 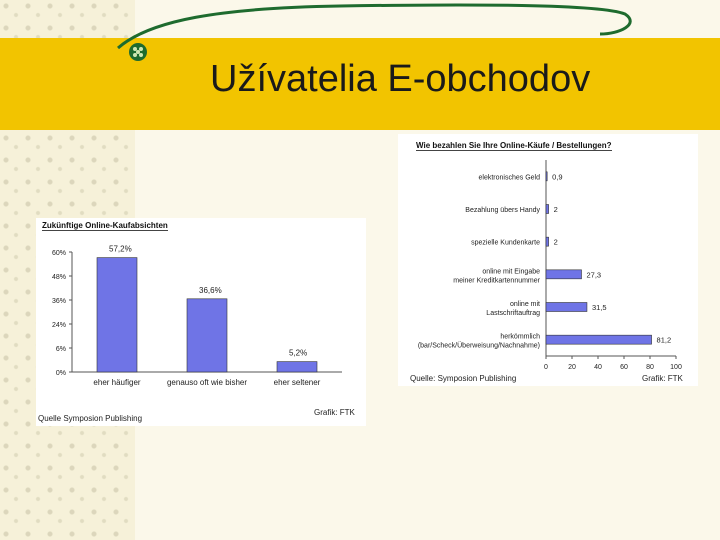 What do you see at coordinates (624, 367) in the screenshot?
I see `x-tick-label: 60` at bounding box center [624, 367].